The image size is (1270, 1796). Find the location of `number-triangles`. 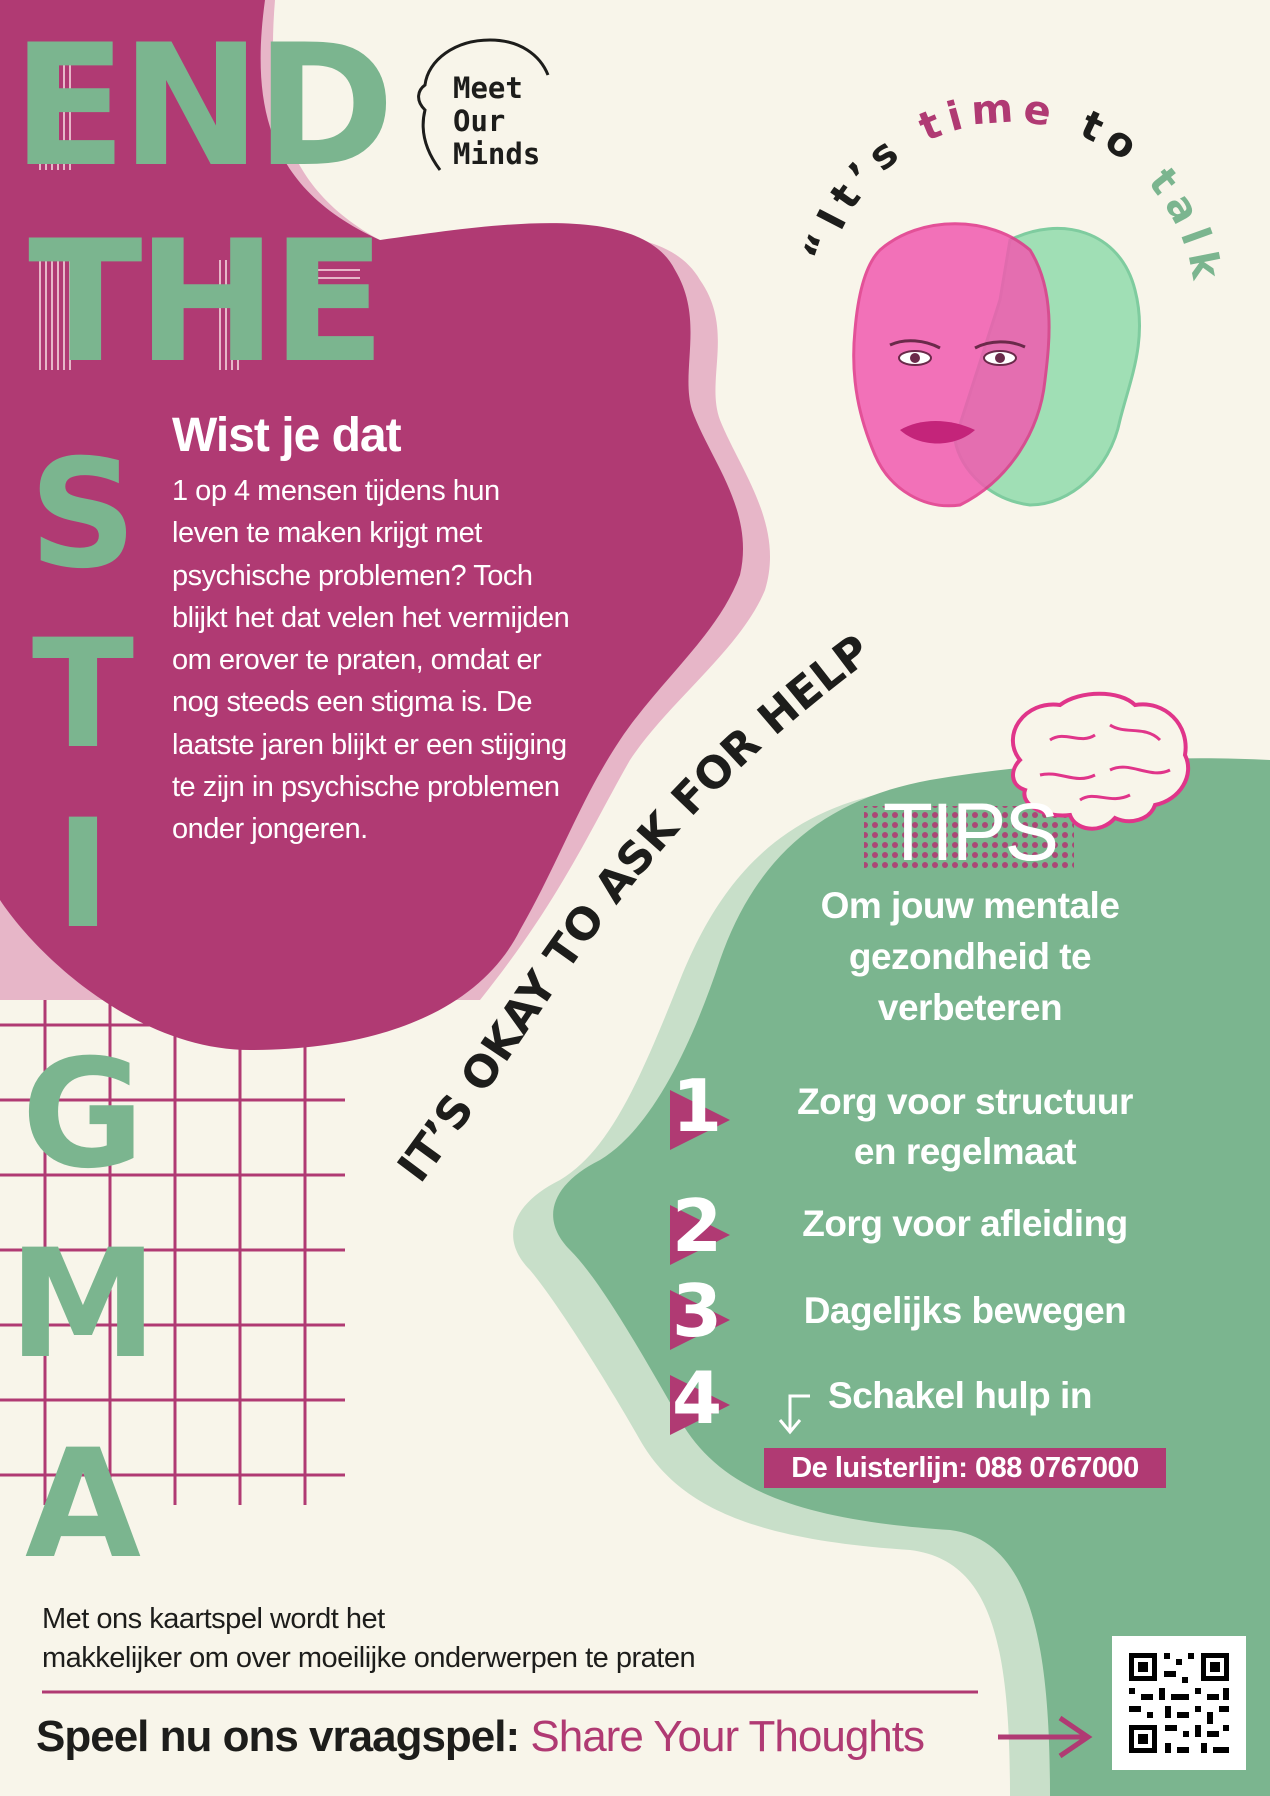

number-triangles is located at coordinates (700, 1262).